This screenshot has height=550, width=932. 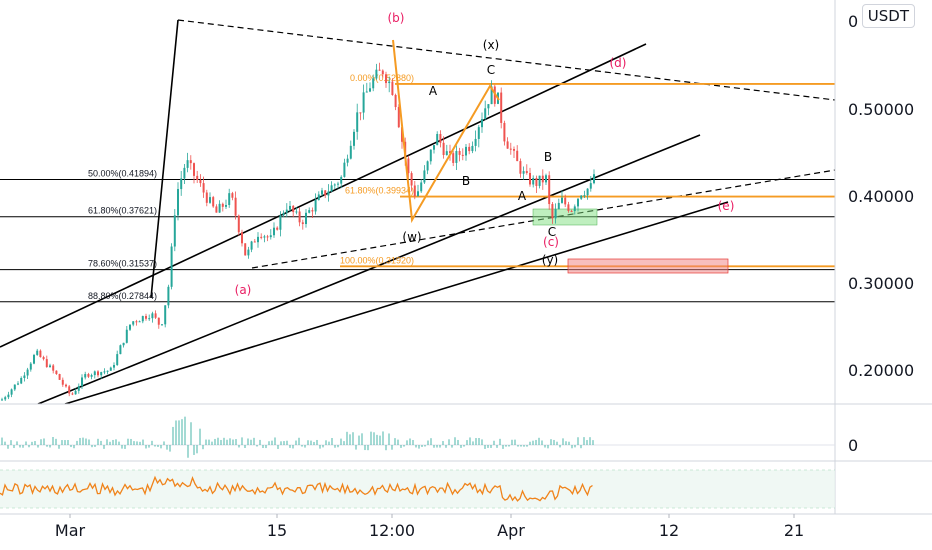 I want to click on y-tick-label: 0.30000, so click(x=881, y=283).